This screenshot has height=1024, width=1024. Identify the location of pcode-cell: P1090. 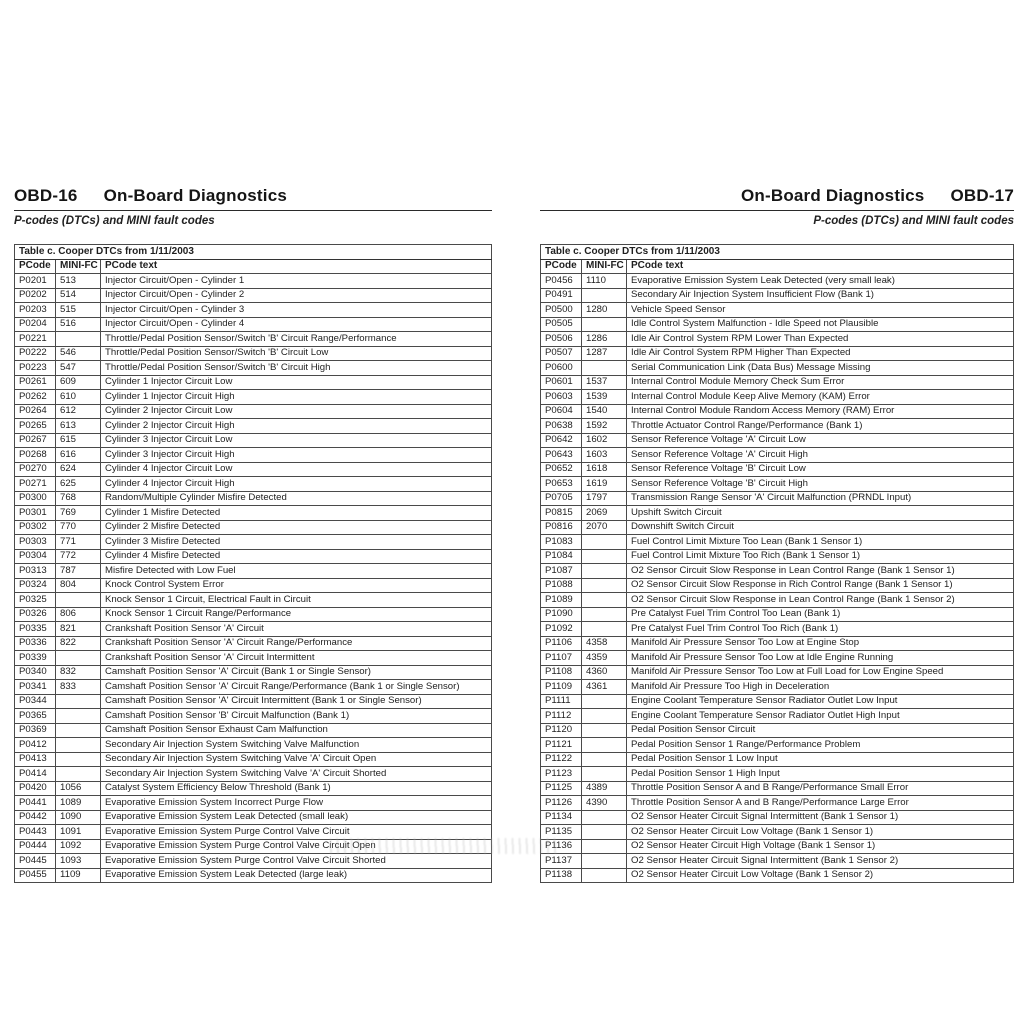
(561, 614).